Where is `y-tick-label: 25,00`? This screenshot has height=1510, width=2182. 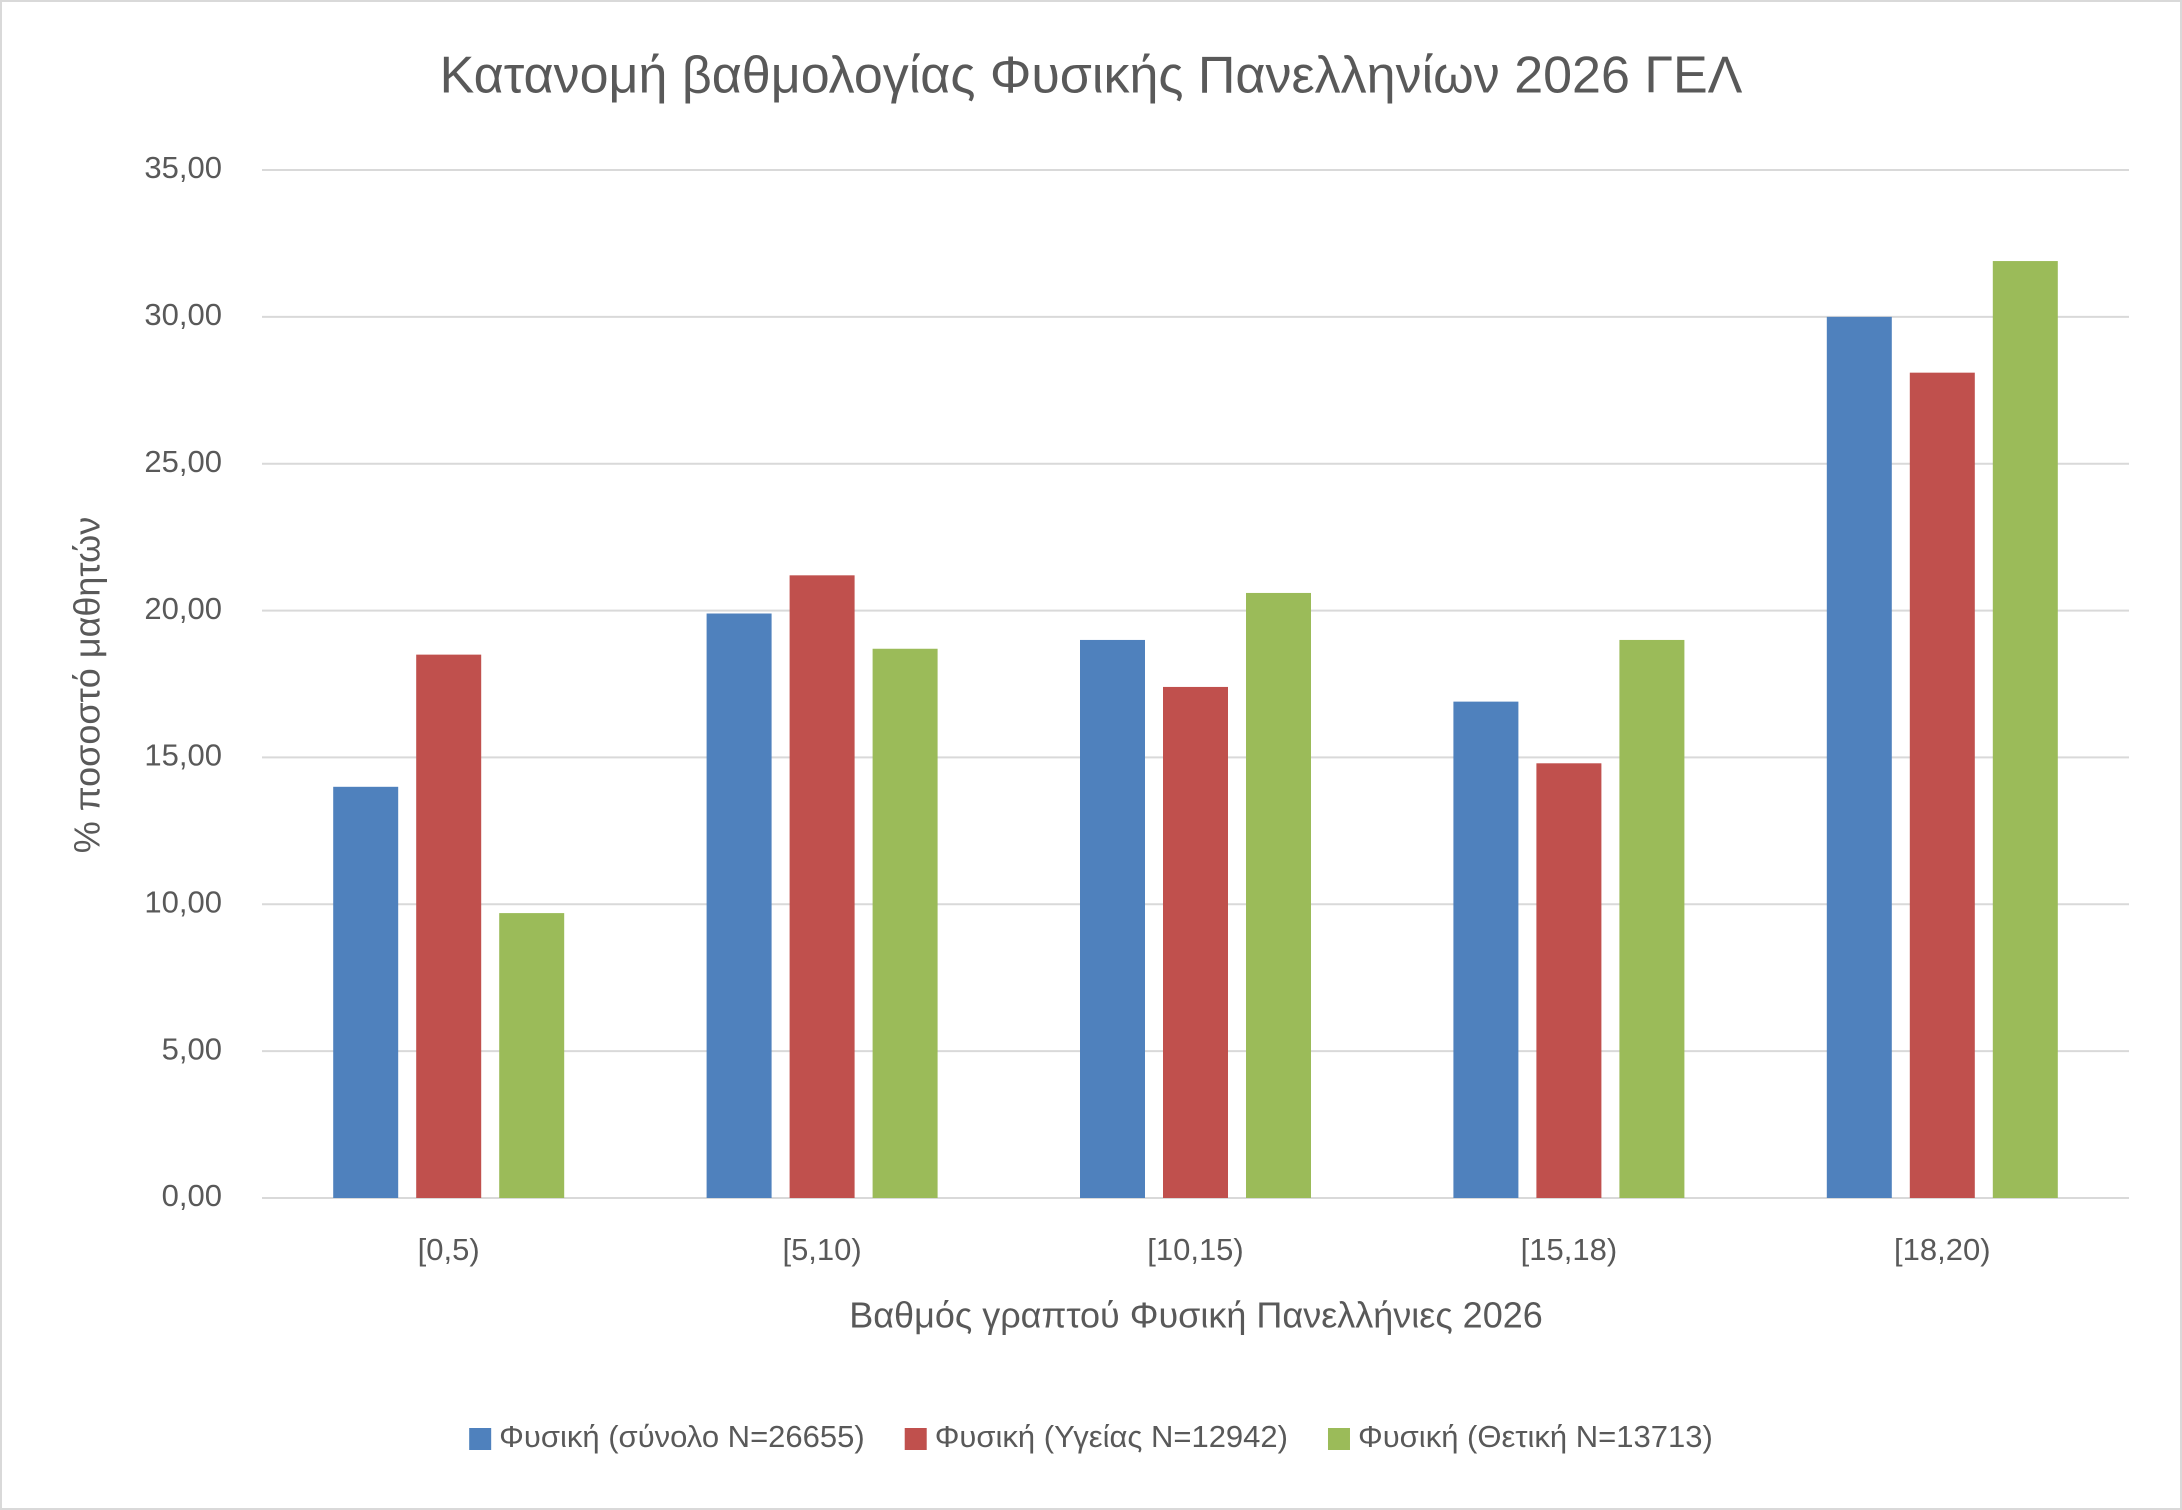 y-tick-label: 25,00 is located at coordinates (183, 461).